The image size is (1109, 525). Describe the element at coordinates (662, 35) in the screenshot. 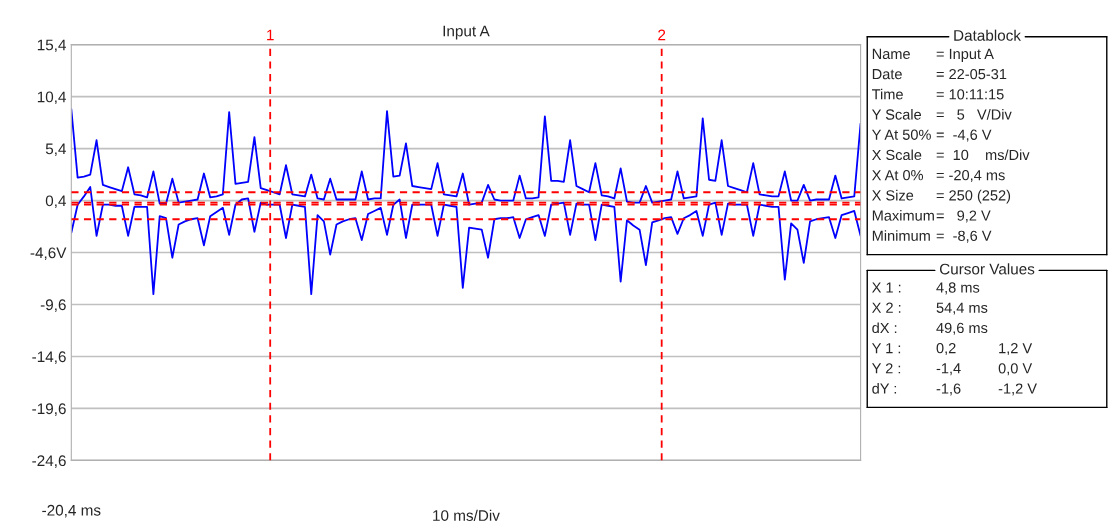

I see `text: 2` at that location.